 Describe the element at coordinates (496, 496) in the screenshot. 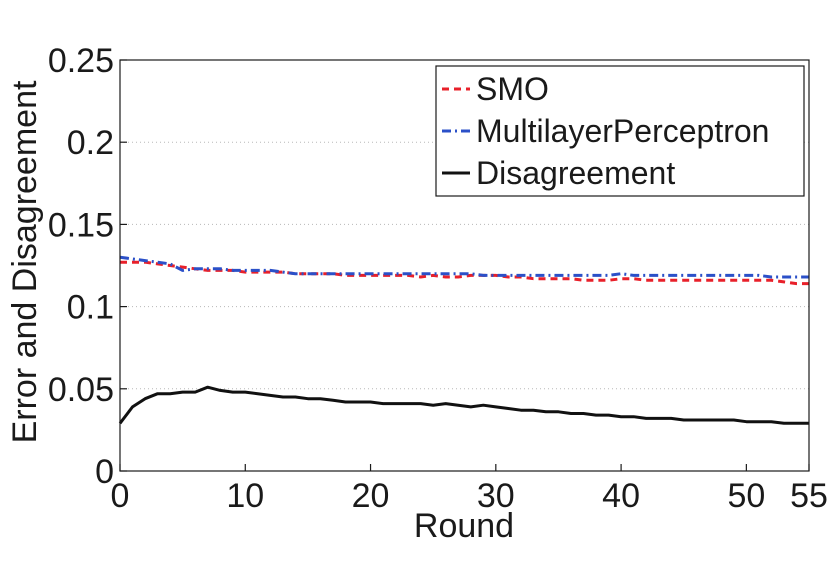

I see `x-tick-label: 30` at that location.